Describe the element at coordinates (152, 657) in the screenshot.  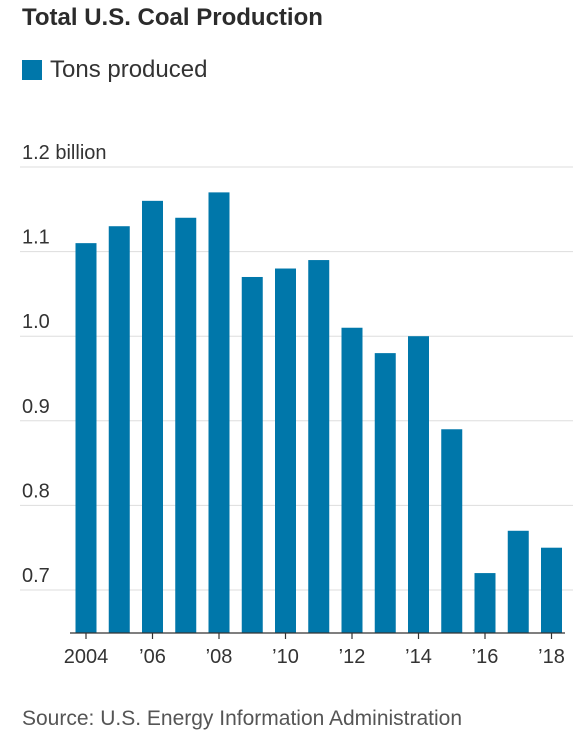
I see `x-tick-label: ’06` at that location.